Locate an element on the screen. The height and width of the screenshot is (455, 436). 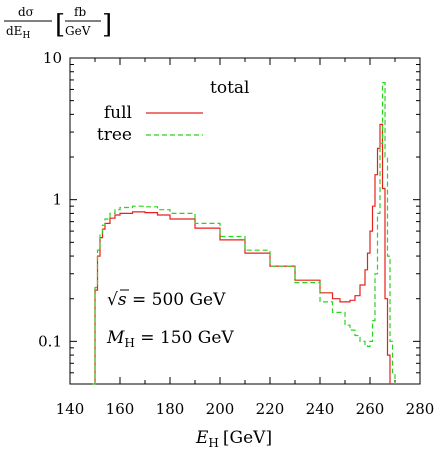
x-tick-label: 240 is located at coordinates (320, 409).